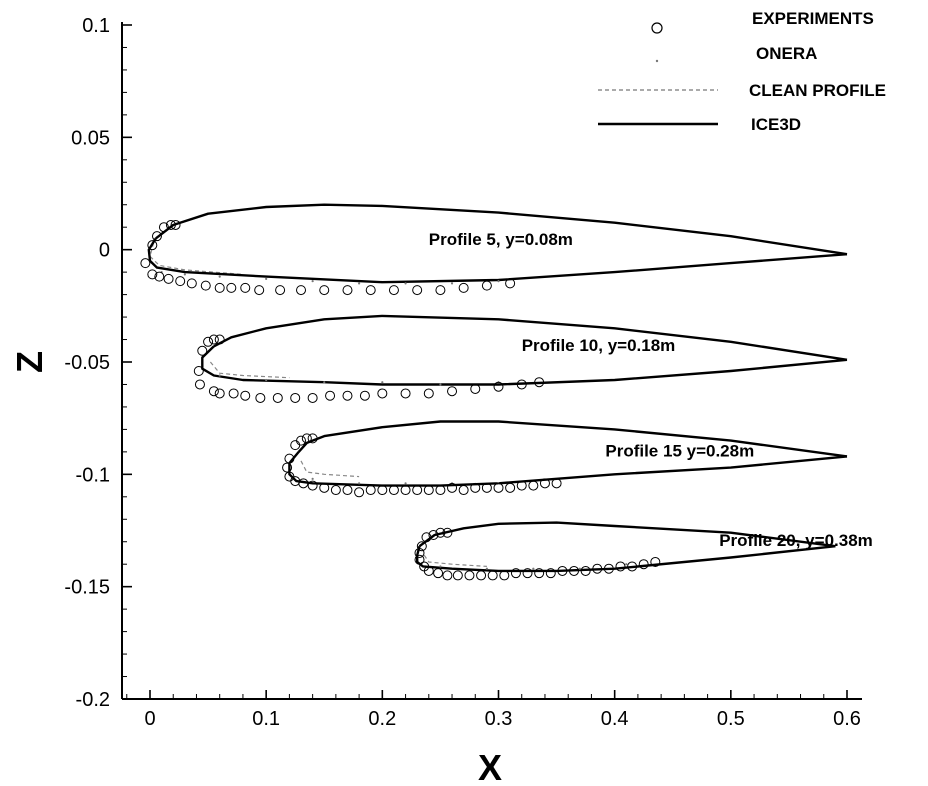 This screenshot has width=928, height=786. What do you see at coordinates (490, 766) in the screenshot?
I see `x-axis-title: X` at bounding box center [490, 766].